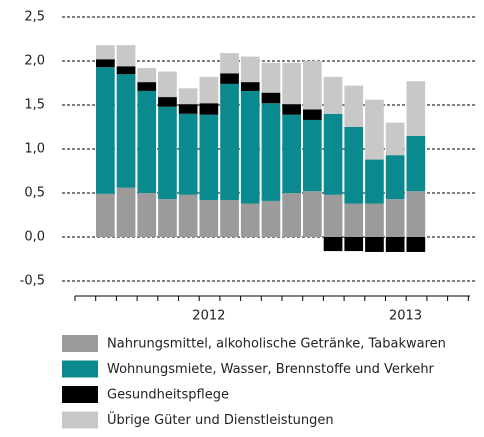  What do you see at coordinates (168, 395) in the screenshot?
I see `legend-label: Gesundheitspflege` at bounding box center [168, 395].